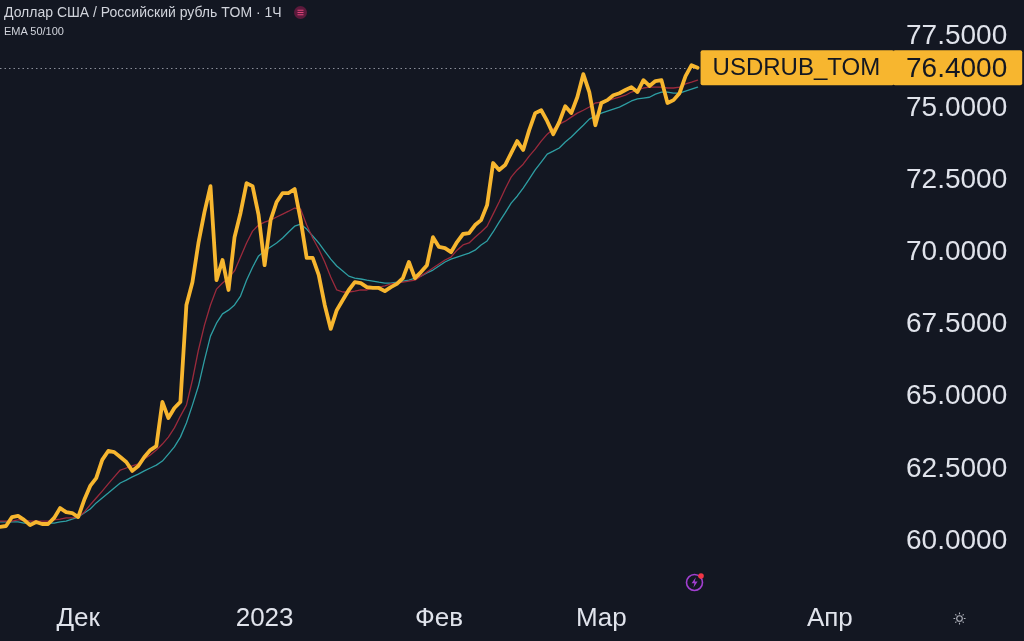 Image resolution: width=1024 pixels, height=641 pixels. What do you see at coordinates (957, 395) in the screenshot?
I see `y-tick-label: 65.0000` at bounding box center [957, 395].